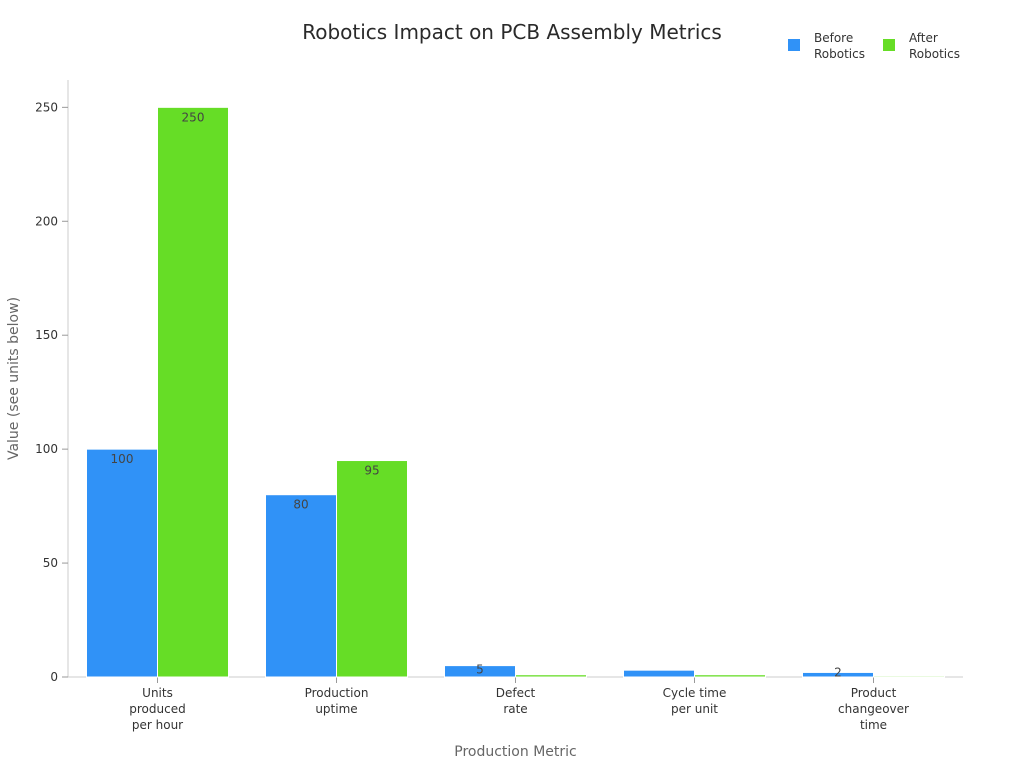 This screenshot has width=1024, height=768. Describe the element at coordinates (794, 45) in the screenshot. I see `legend-swatch-before` at that location.